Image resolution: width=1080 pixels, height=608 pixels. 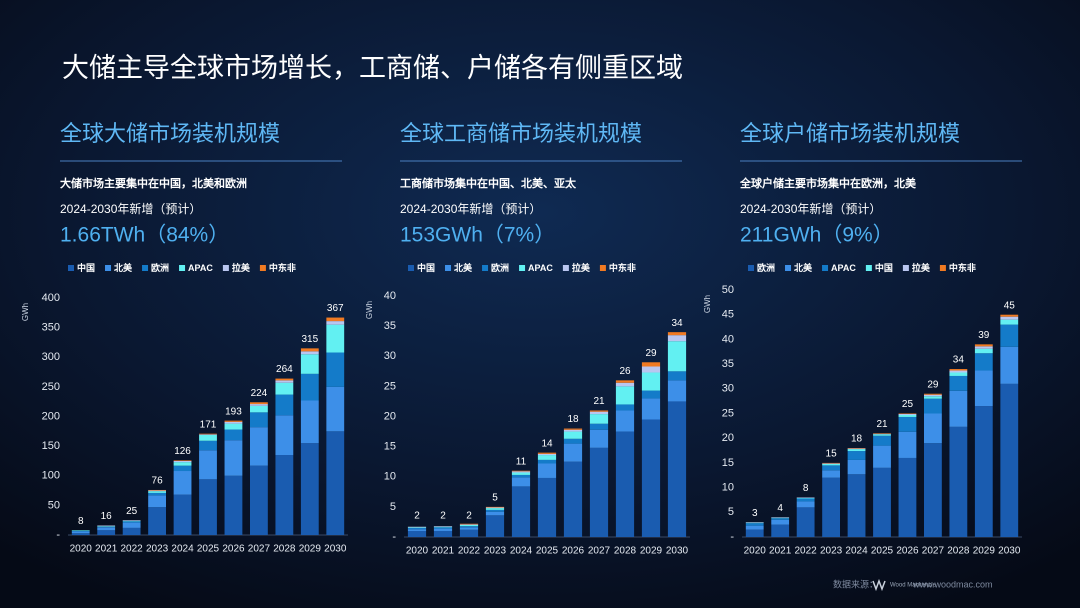 What do you see at coordinates (625, 551) in the screenshot?
I see `x-tick-label: 2028` at bounding box center [625, 551].